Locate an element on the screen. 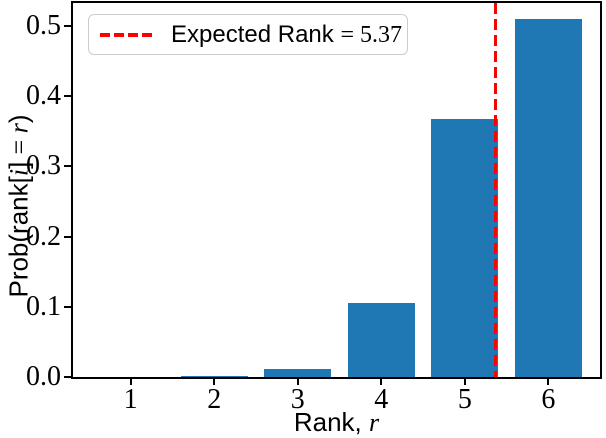 This screenshot has height=438, width=606. legend-label: Expected Rank = 5.37 is located at coordinates (286, 35).